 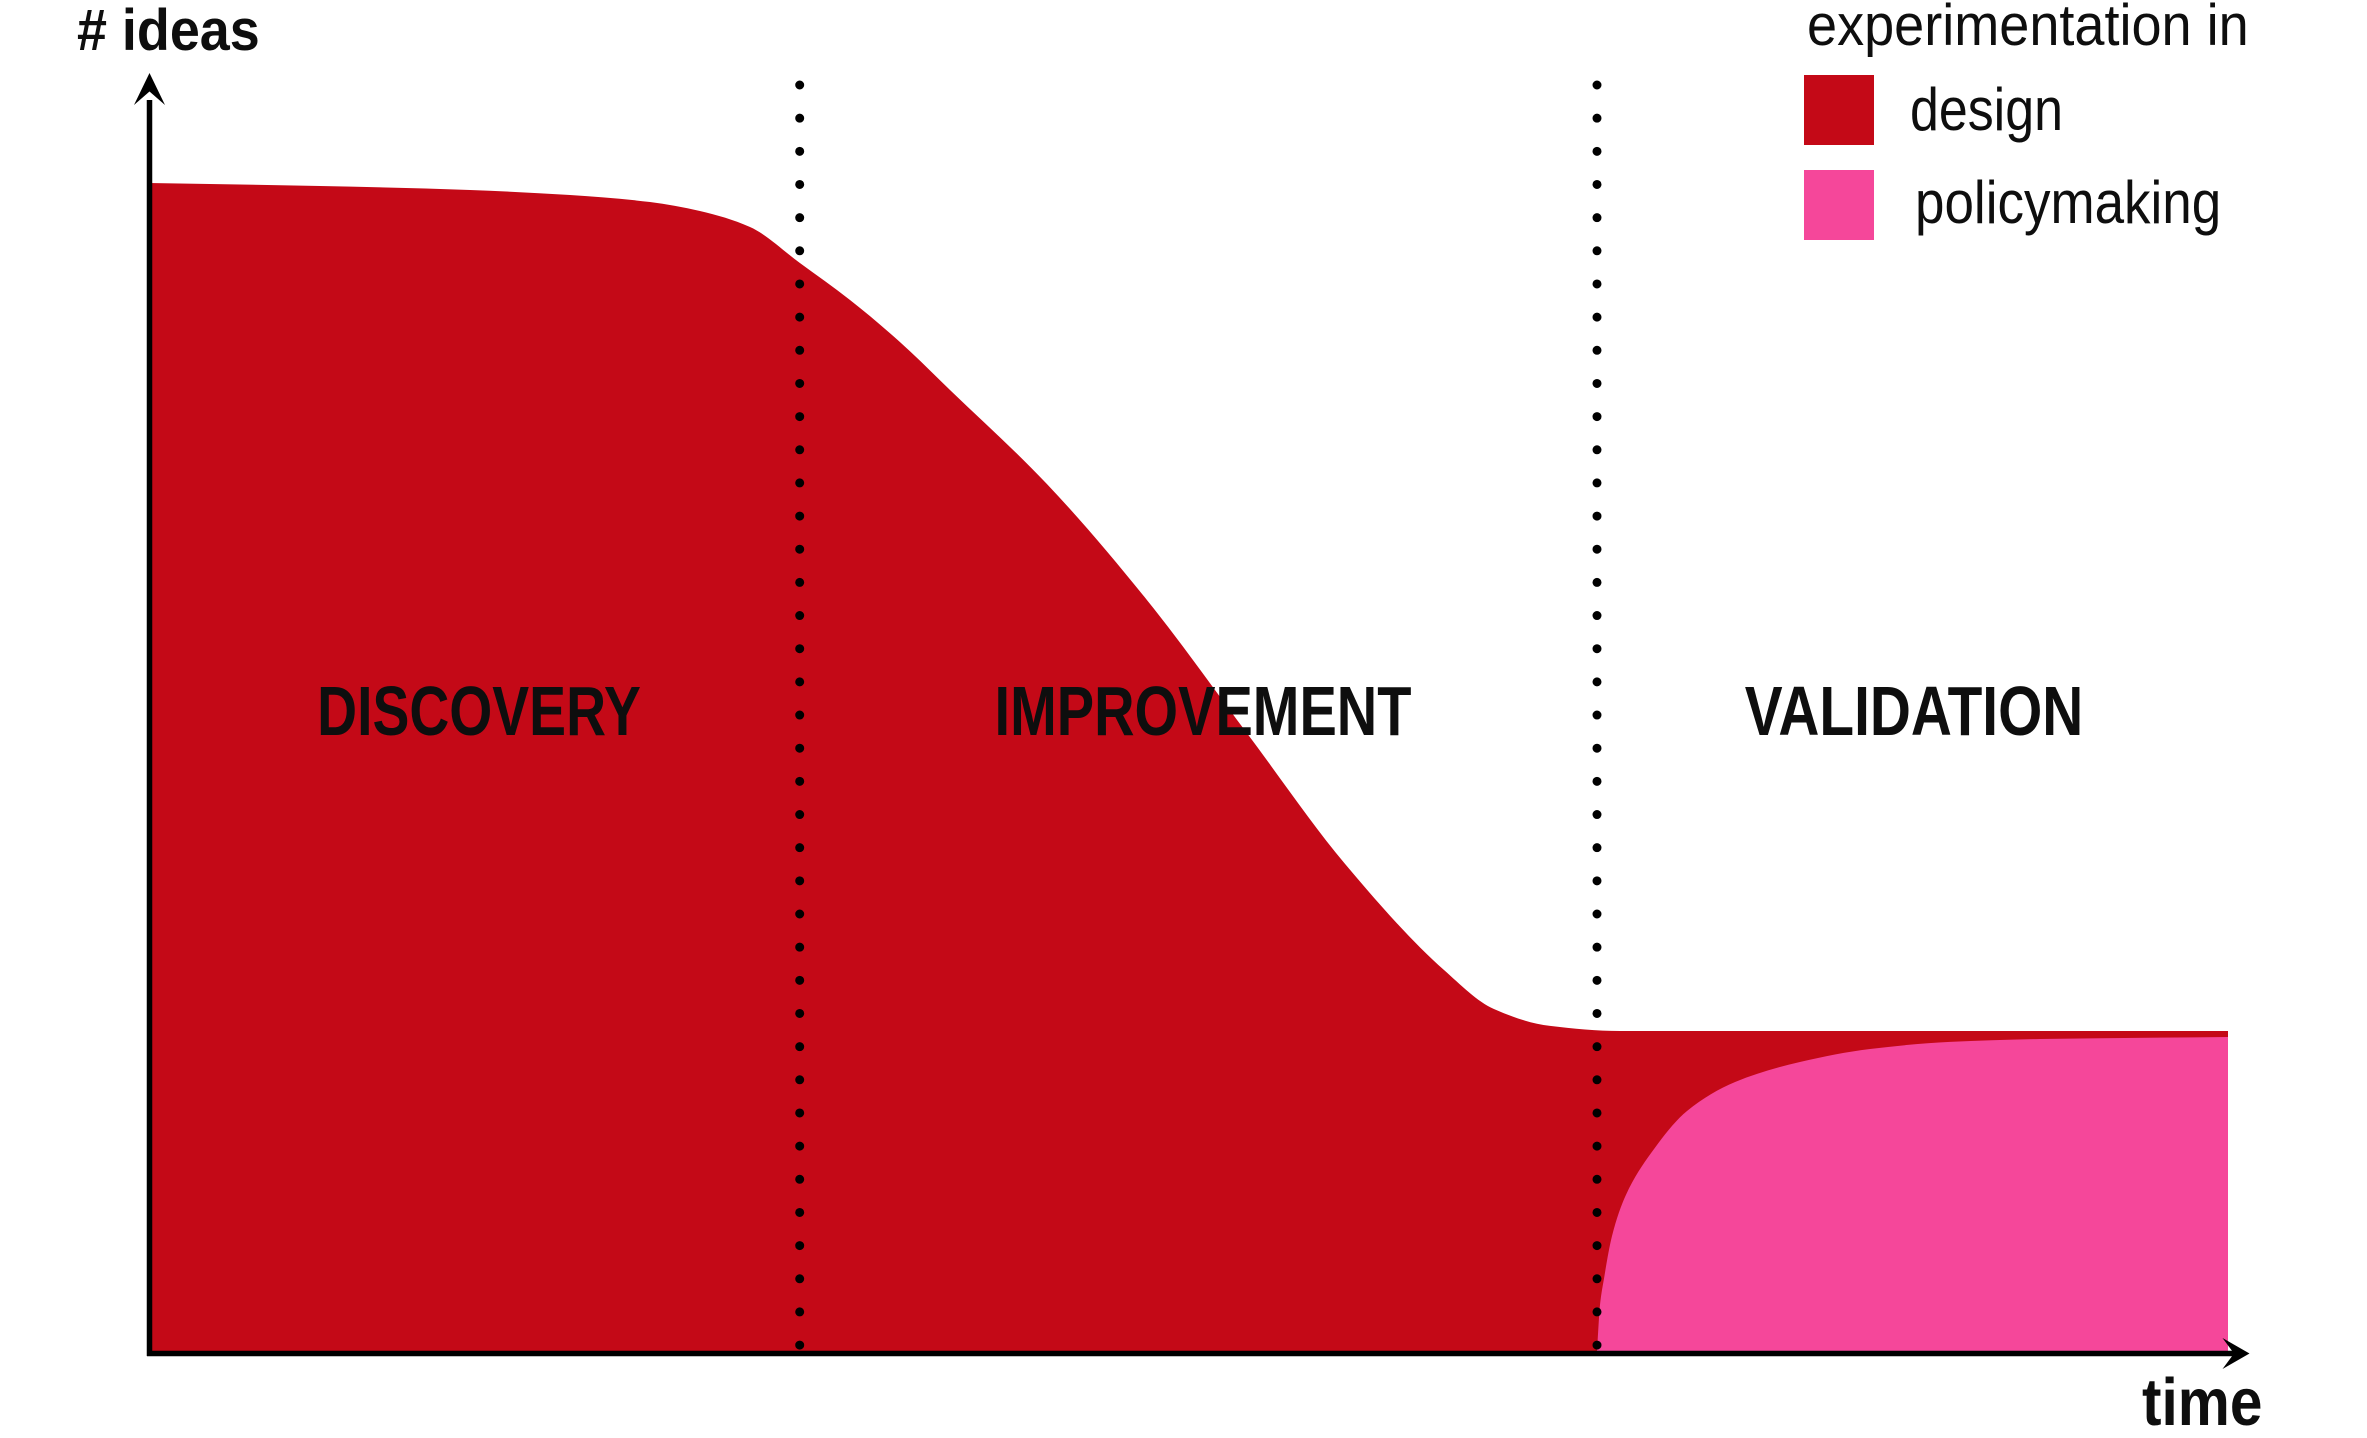 I want to click on legend-label-design: design, so click(x=1998, y=110).